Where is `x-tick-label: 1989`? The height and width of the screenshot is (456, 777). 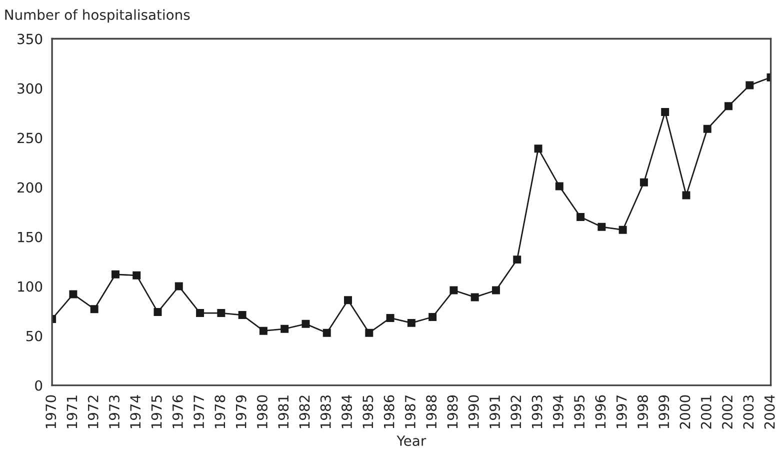
x-tick-label: 1989 is located at coordinates (452, 411).